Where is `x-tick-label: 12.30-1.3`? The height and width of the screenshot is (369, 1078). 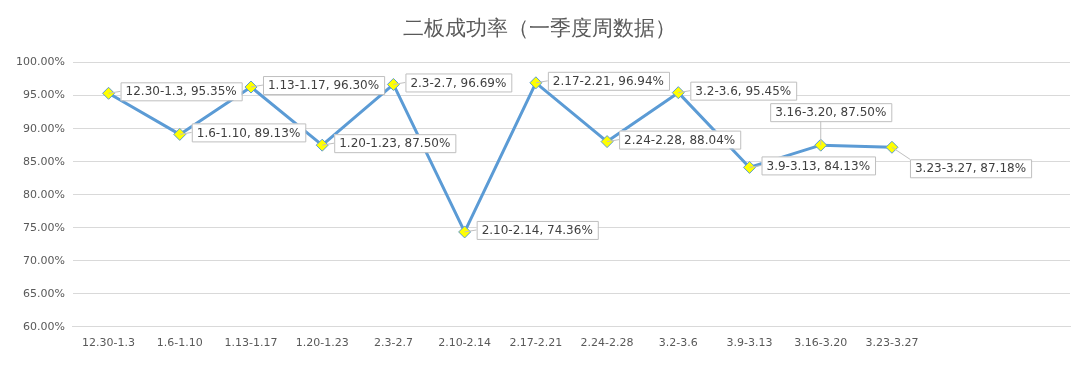
x-tick-label: 12.30-1.3 is located at coordinates (109, 343).